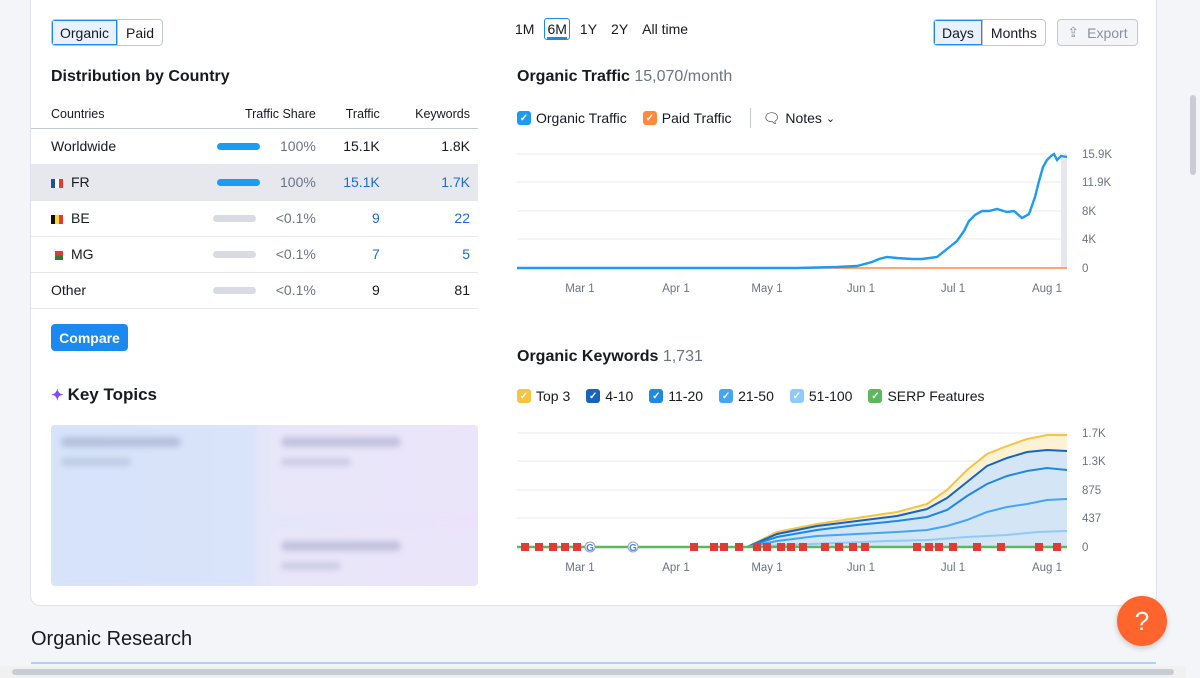 The width and height of the screenshot is (1200, 678). What do you see at coordinates (140, 76) in the screenshot?
I see `distribution-title: Distribution by Country` at bounding box center [140, 76].